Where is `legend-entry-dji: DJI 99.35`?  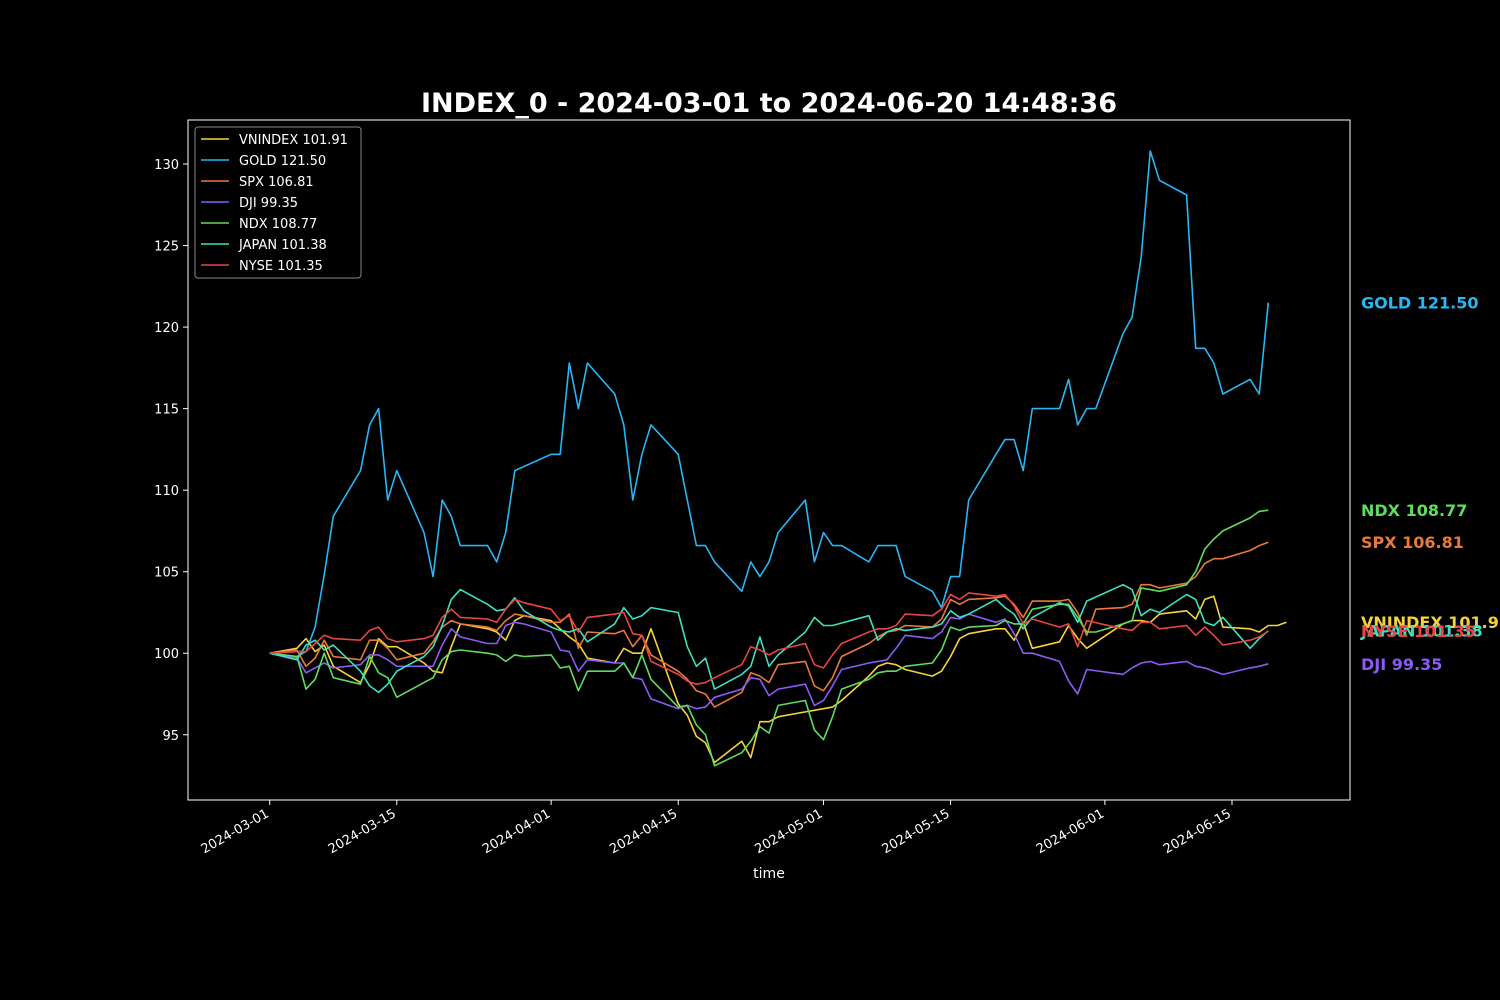
legend-entry-dji: DJI 99.35 is located at coordinates (268, 203).